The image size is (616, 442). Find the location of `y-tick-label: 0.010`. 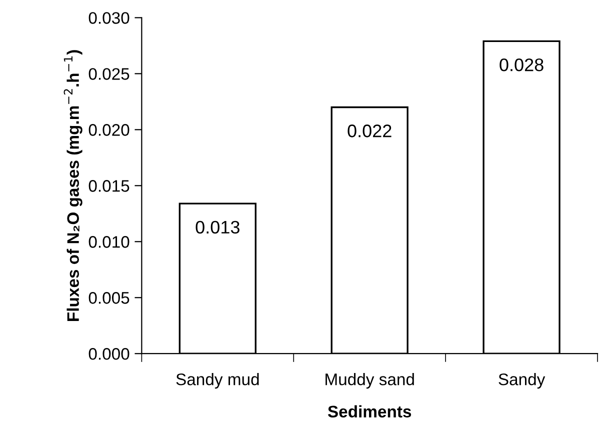

y-tick-label: 0.010 is located at coordinates (109, 242).